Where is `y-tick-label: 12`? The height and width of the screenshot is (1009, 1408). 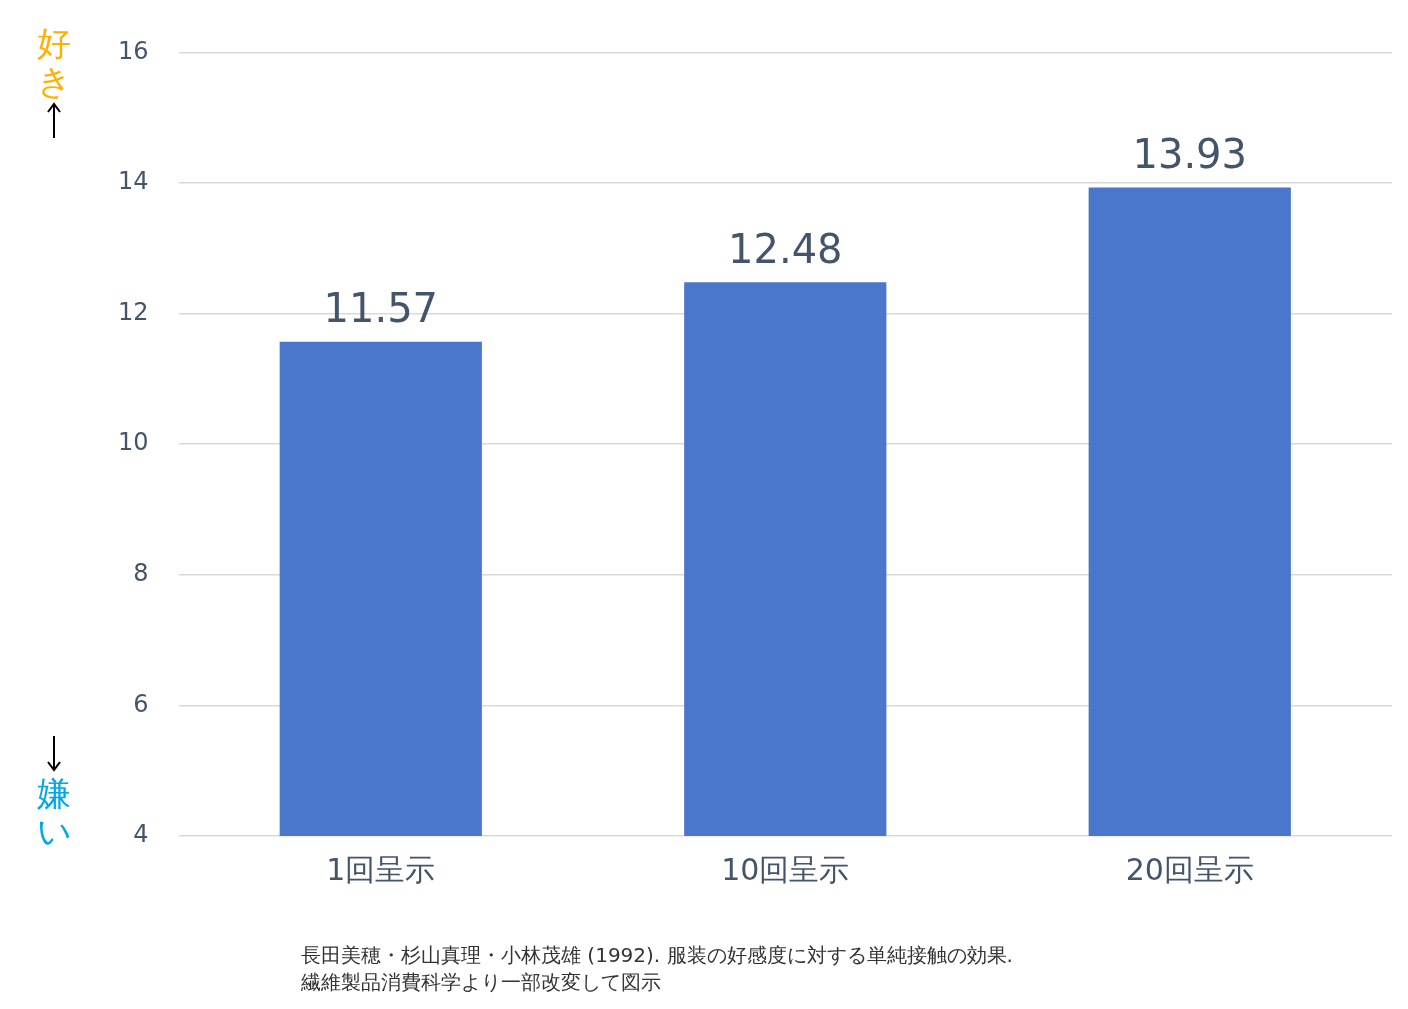 y-tick-label: 12 is located at coordinates (133, 311).